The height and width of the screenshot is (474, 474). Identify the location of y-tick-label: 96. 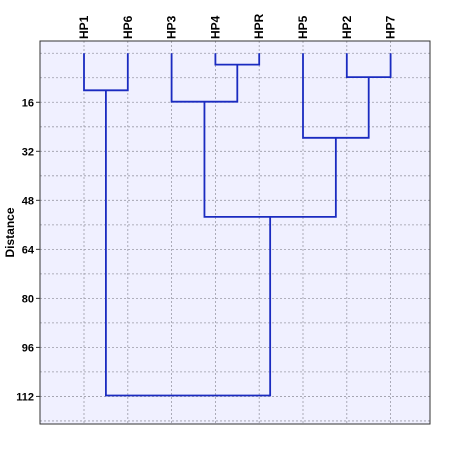
(28, 348).